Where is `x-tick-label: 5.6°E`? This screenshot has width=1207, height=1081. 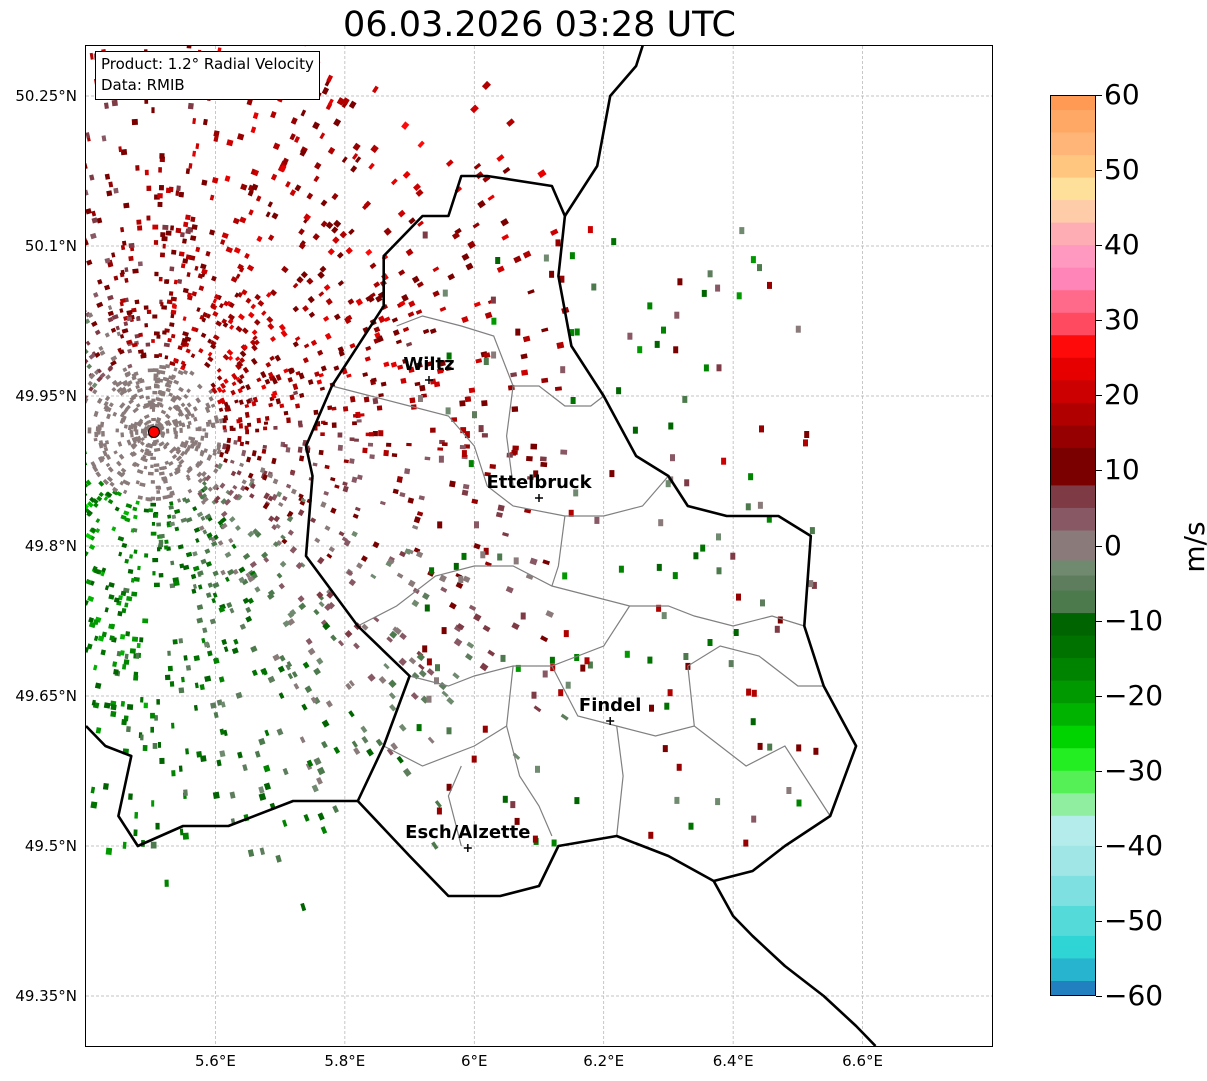
x-tick-label: 5.6°E is located at coordinates (215, 1061).